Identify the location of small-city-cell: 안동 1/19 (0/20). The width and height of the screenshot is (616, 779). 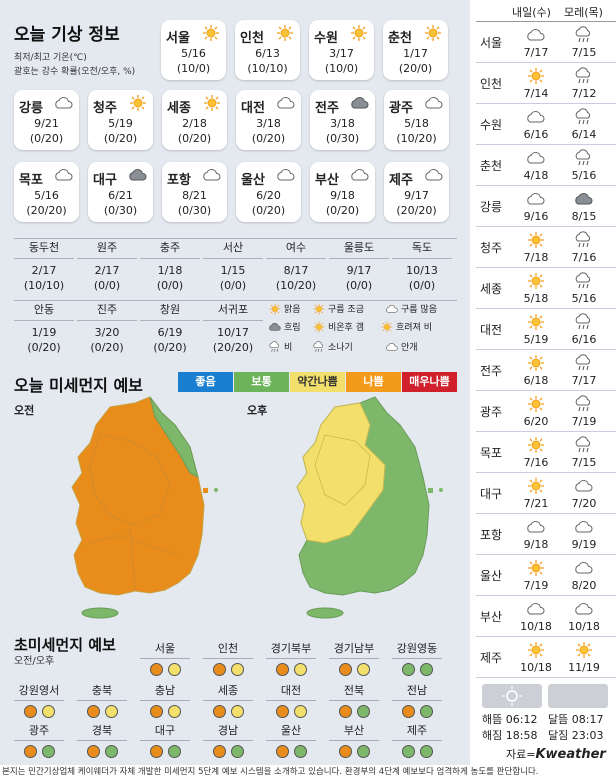
(44, 327).